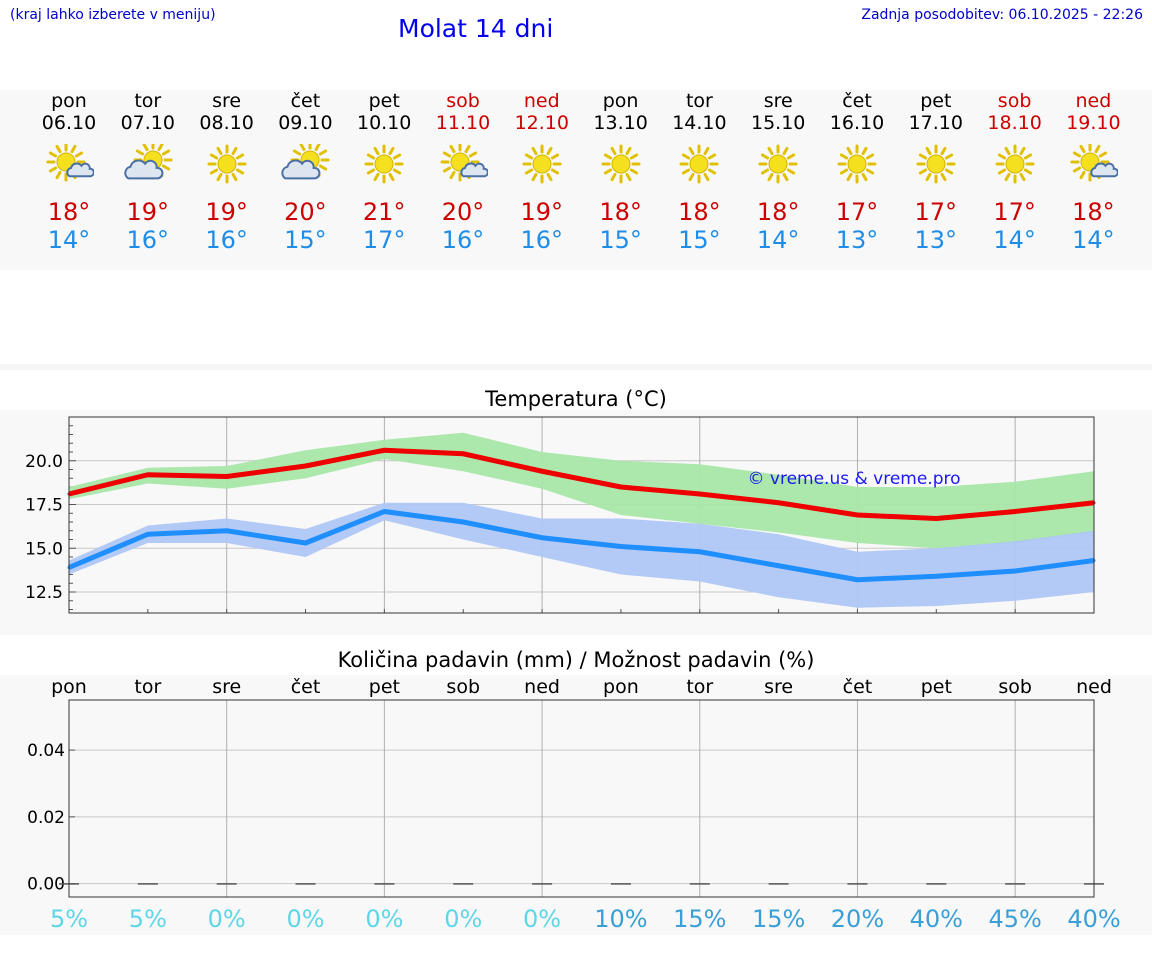 The height and width of the screenshot is (975, 1152). What do you see at coordinates (148, 919) in the screenshot?
I see `precipitation-probability: 5%` at bounding box center [148, 919].